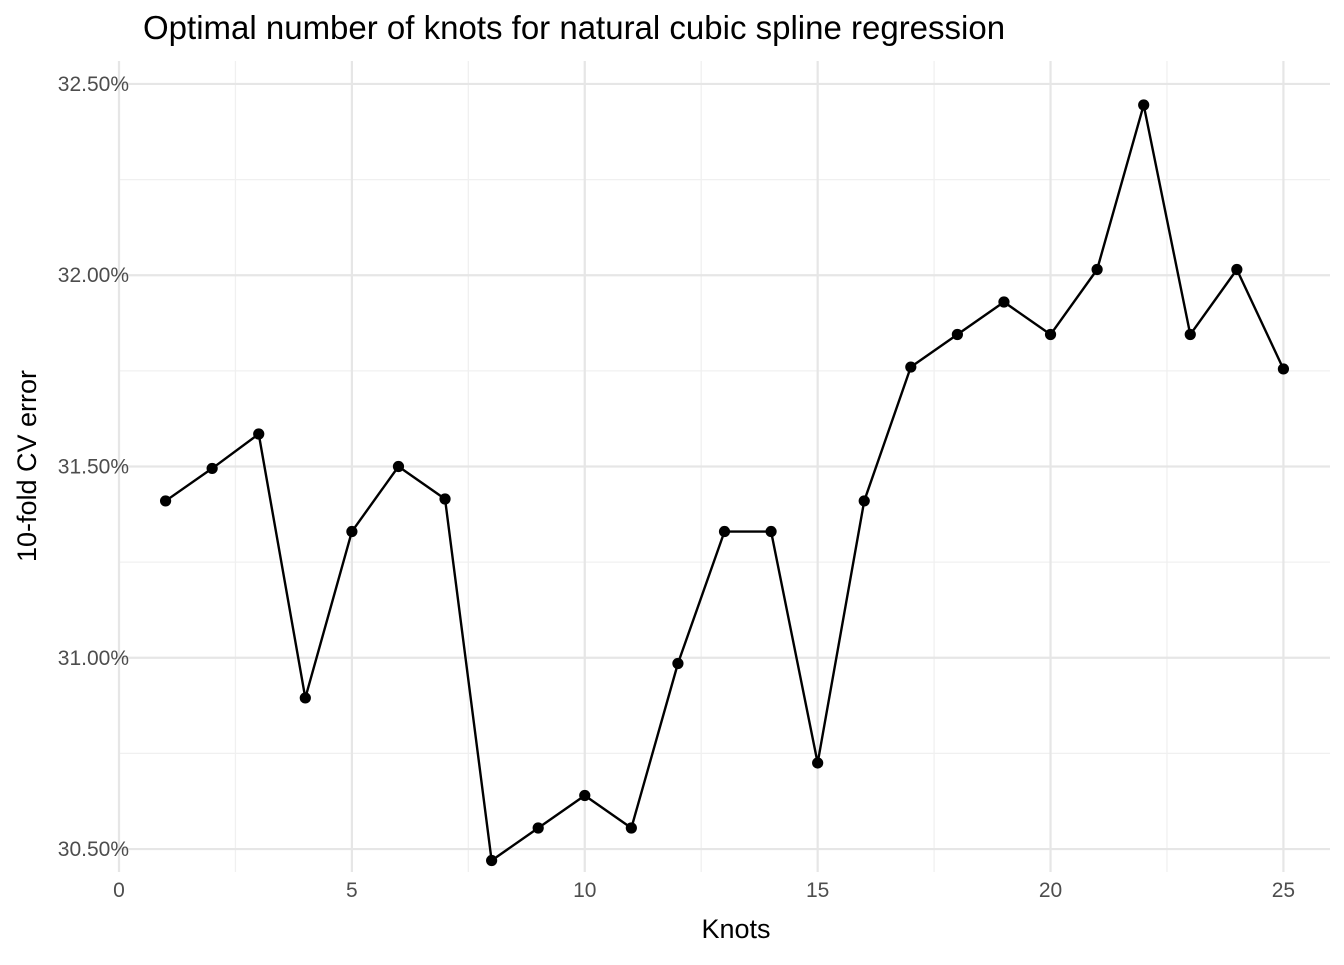 This screenshot has height=965, width=1344. What do you see at coordinates (27, 466) in the screenshot?
I see `y-axis-title: 10-fold CV error` at bounding box center [27, 466].